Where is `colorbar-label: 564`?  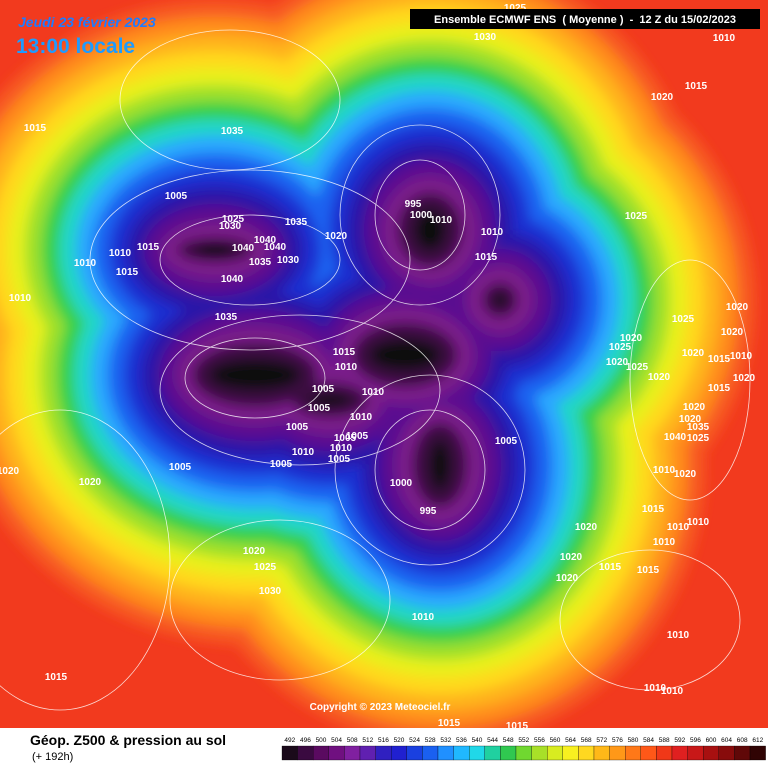 colorbar-label: 564 is located at coordinates (570, 740).